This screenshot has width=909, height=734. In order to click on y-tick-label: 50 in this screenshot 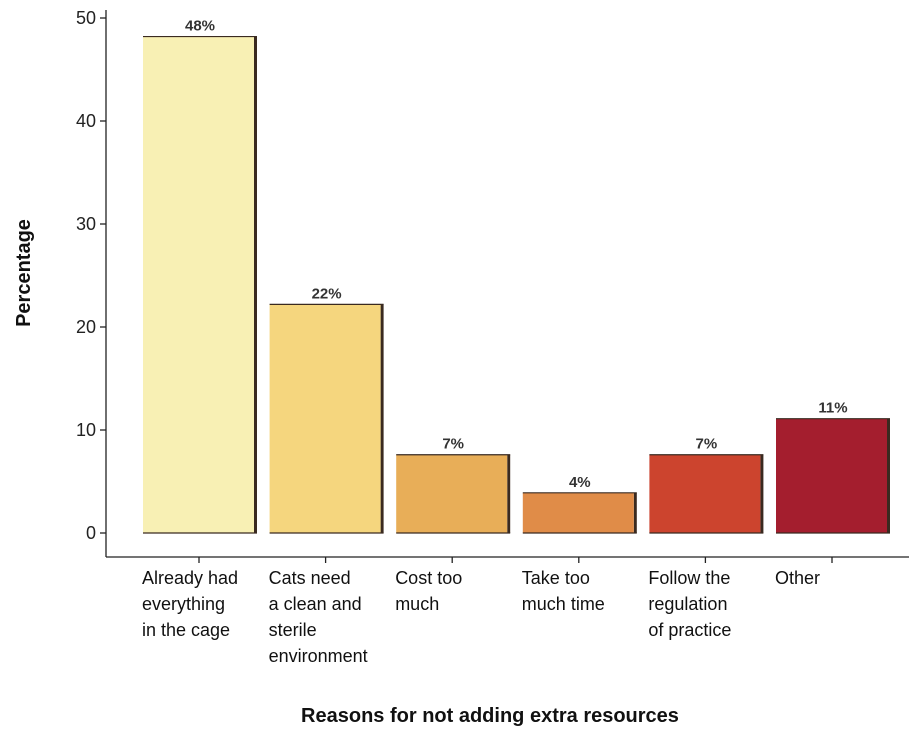, I will do `click(86, 18)`.